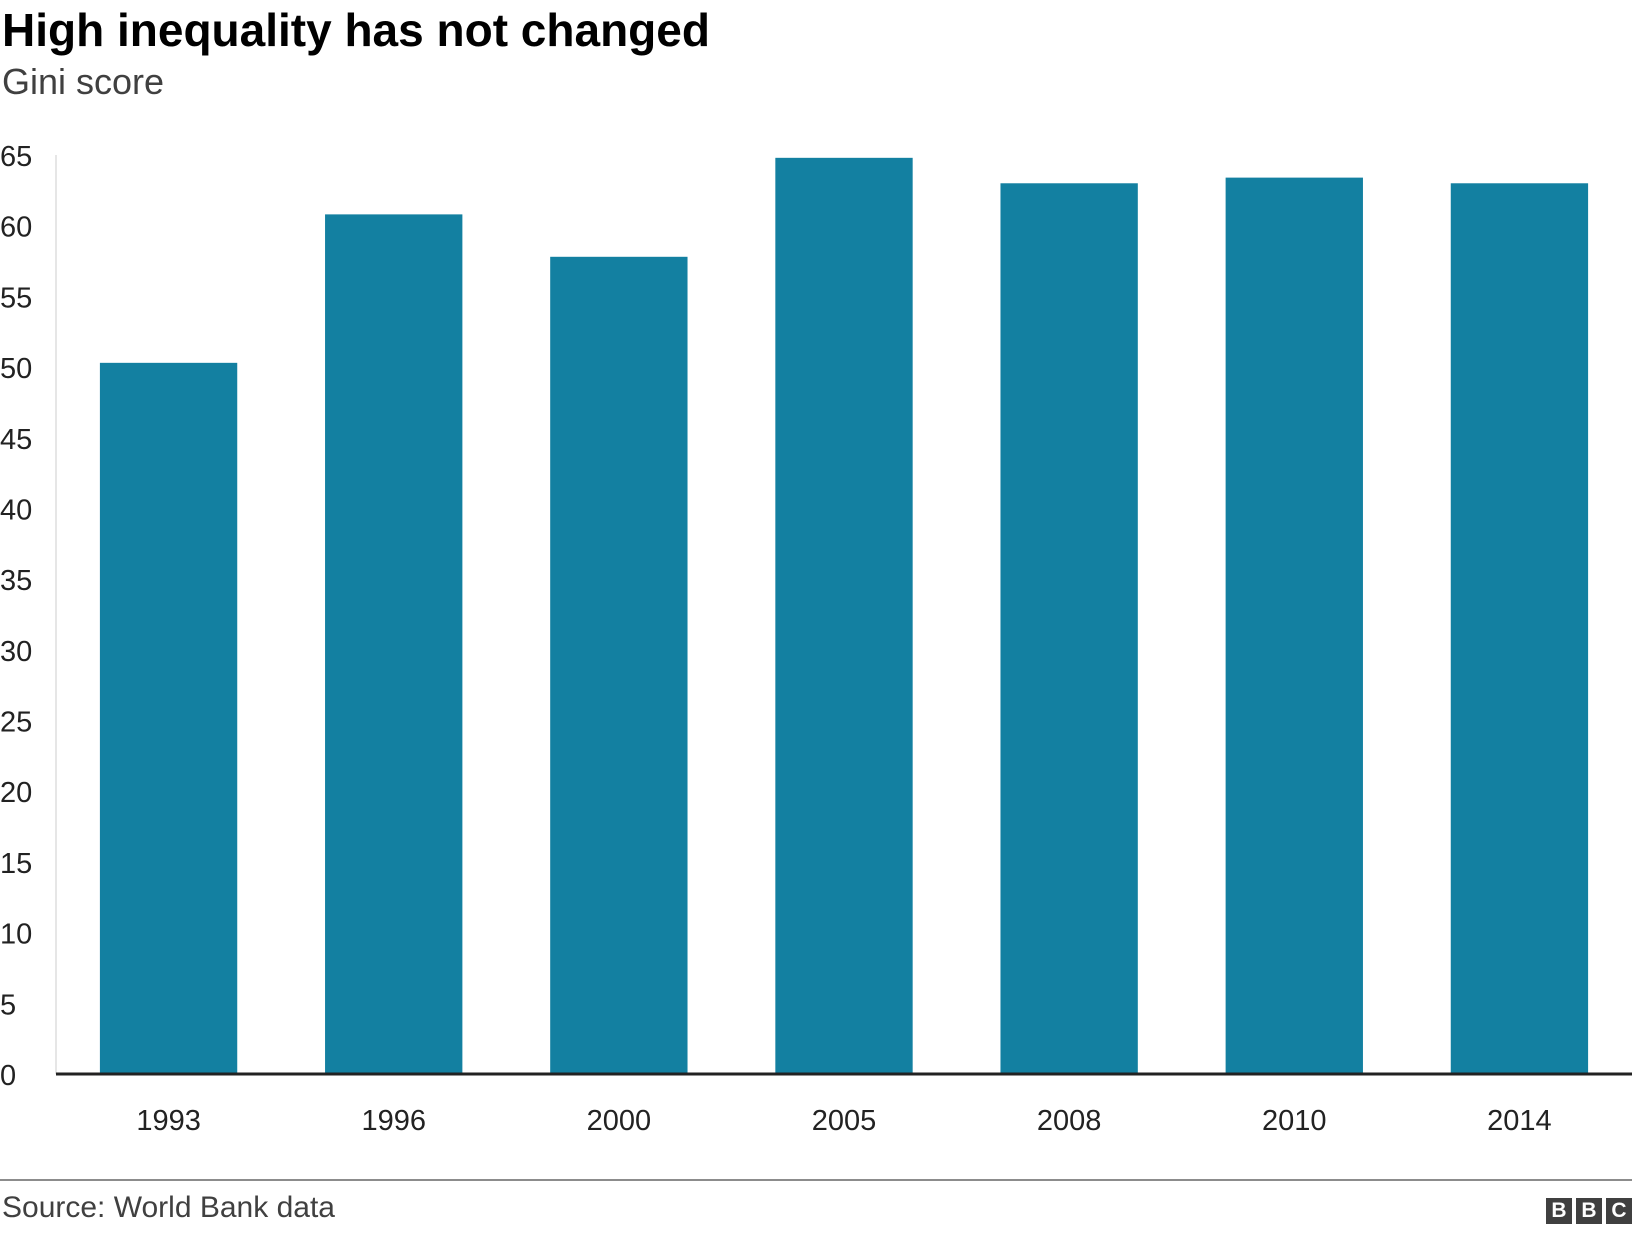 This screenshot has height=1234, width=1632. I want to click on bar-1993, so click(168, 718).